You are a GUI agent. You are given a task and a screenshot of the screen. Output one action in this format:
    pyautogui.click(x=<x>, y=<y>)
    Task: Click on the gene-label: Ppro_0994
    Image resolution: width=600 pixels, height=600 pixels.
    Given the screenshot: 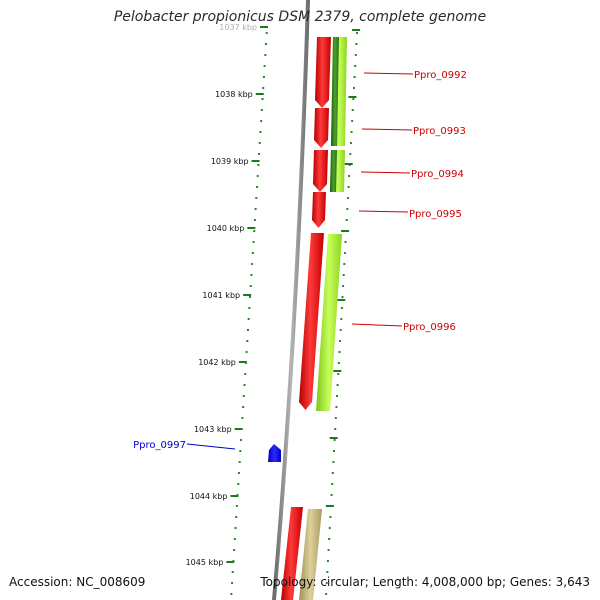 What is the action you would take?
    pyautogui.click(x=437, y=174)
    